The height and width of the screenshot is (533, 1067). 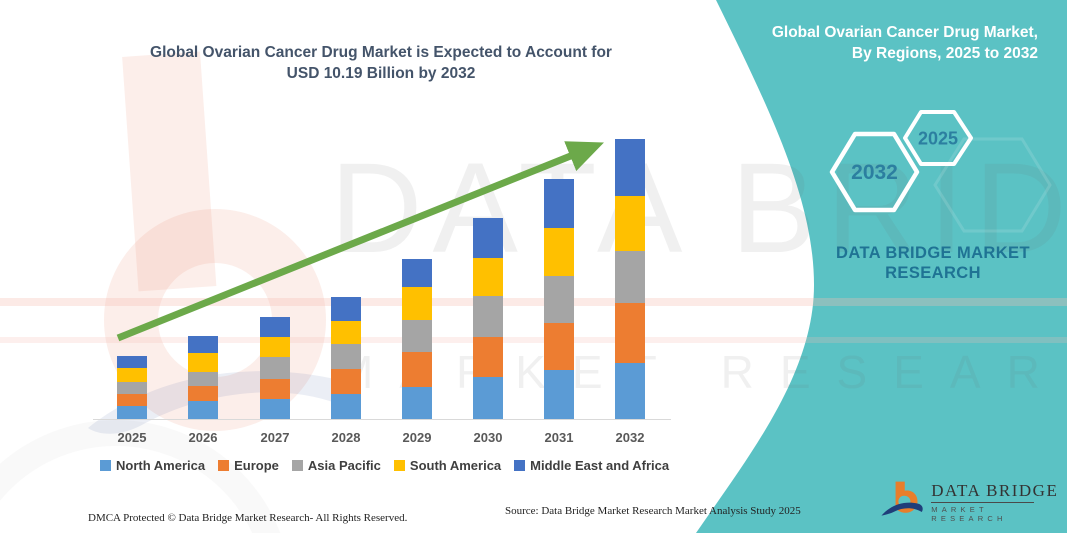 What do you see at coordinates (417, 273) in the screenshot?
I see `bar-segment-middle-east-and-africa-2029` at bounding box center [417, 273].